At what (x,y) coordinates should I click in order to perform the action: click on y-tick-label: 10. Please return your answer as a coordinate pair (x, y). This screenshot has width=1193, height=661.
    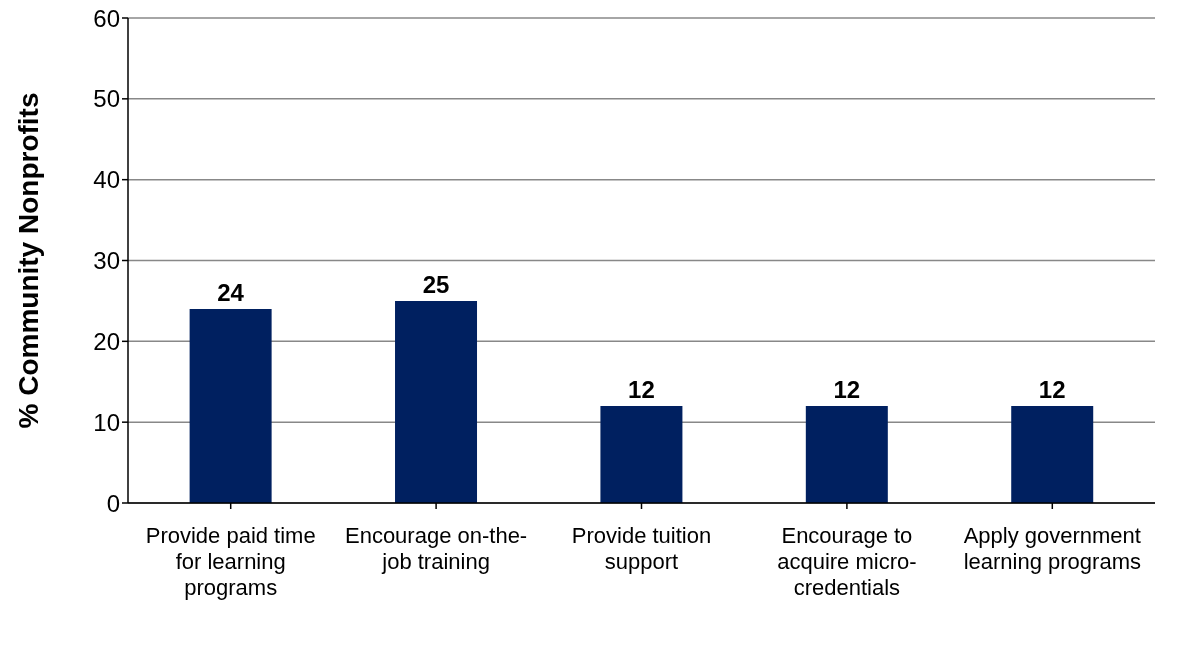
    Looking at the image, I should click on (106, 422).